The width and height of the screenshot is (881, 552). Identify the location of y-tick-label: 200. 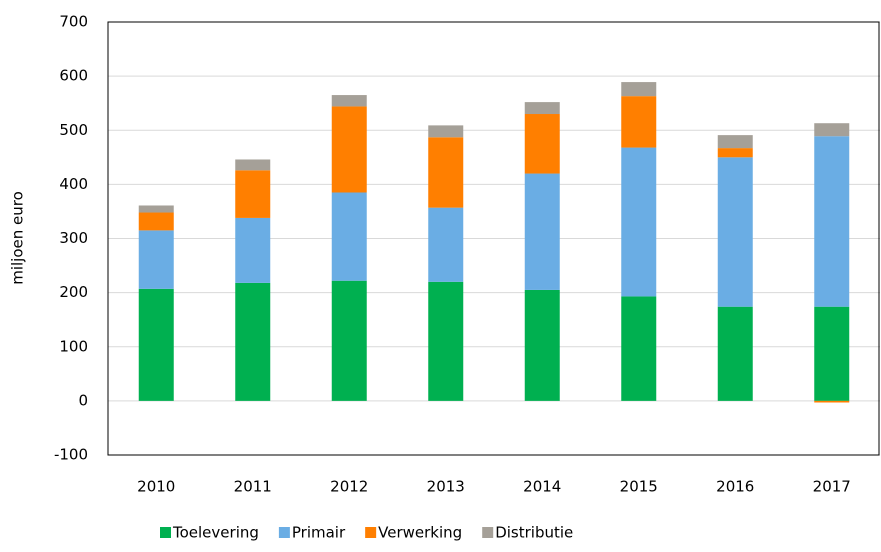
(73, 292).